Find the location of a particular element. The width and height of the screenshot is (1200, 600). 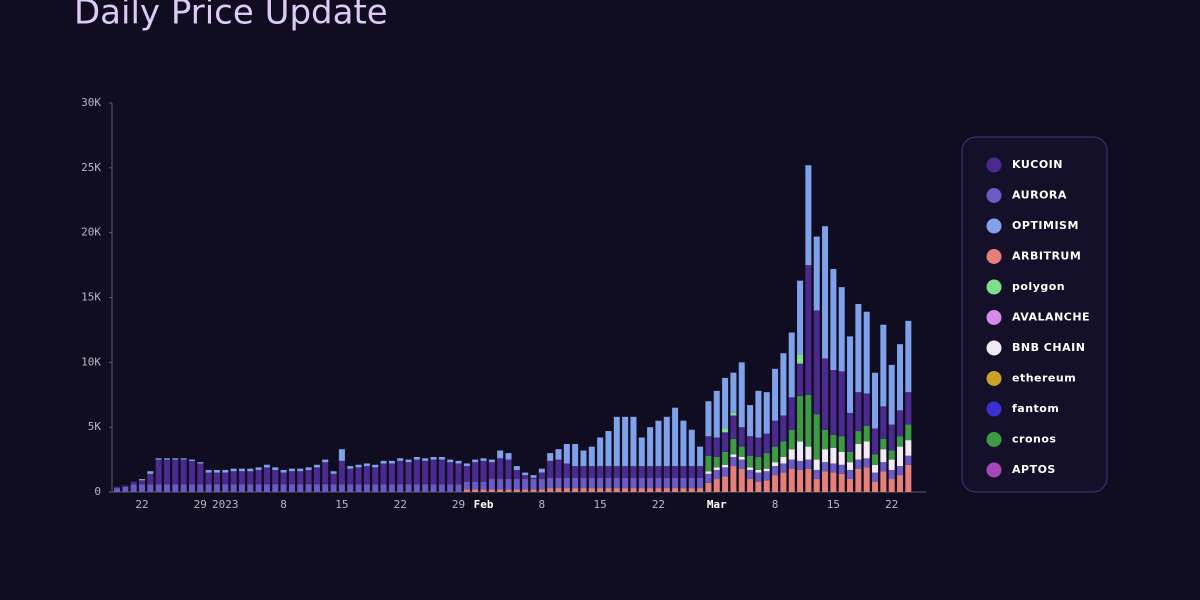

legend-label: polygon is located at coordinates (1038, 286).